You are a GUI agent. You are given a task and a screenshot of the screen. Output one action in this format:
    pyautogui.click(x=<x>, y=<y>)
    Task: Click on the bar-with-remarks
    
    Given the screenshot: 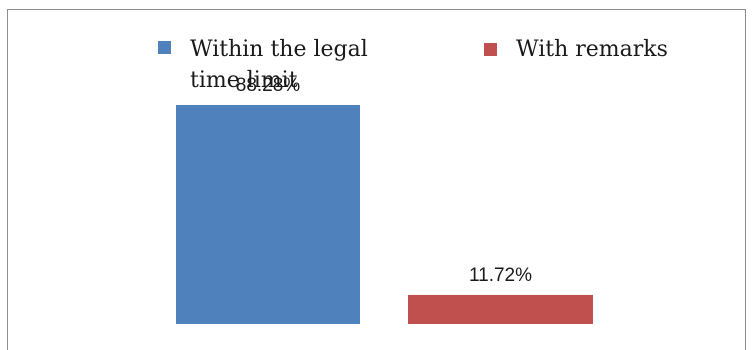 What is the action you would take?
    pyautogui.click(x=500, y=309)
    